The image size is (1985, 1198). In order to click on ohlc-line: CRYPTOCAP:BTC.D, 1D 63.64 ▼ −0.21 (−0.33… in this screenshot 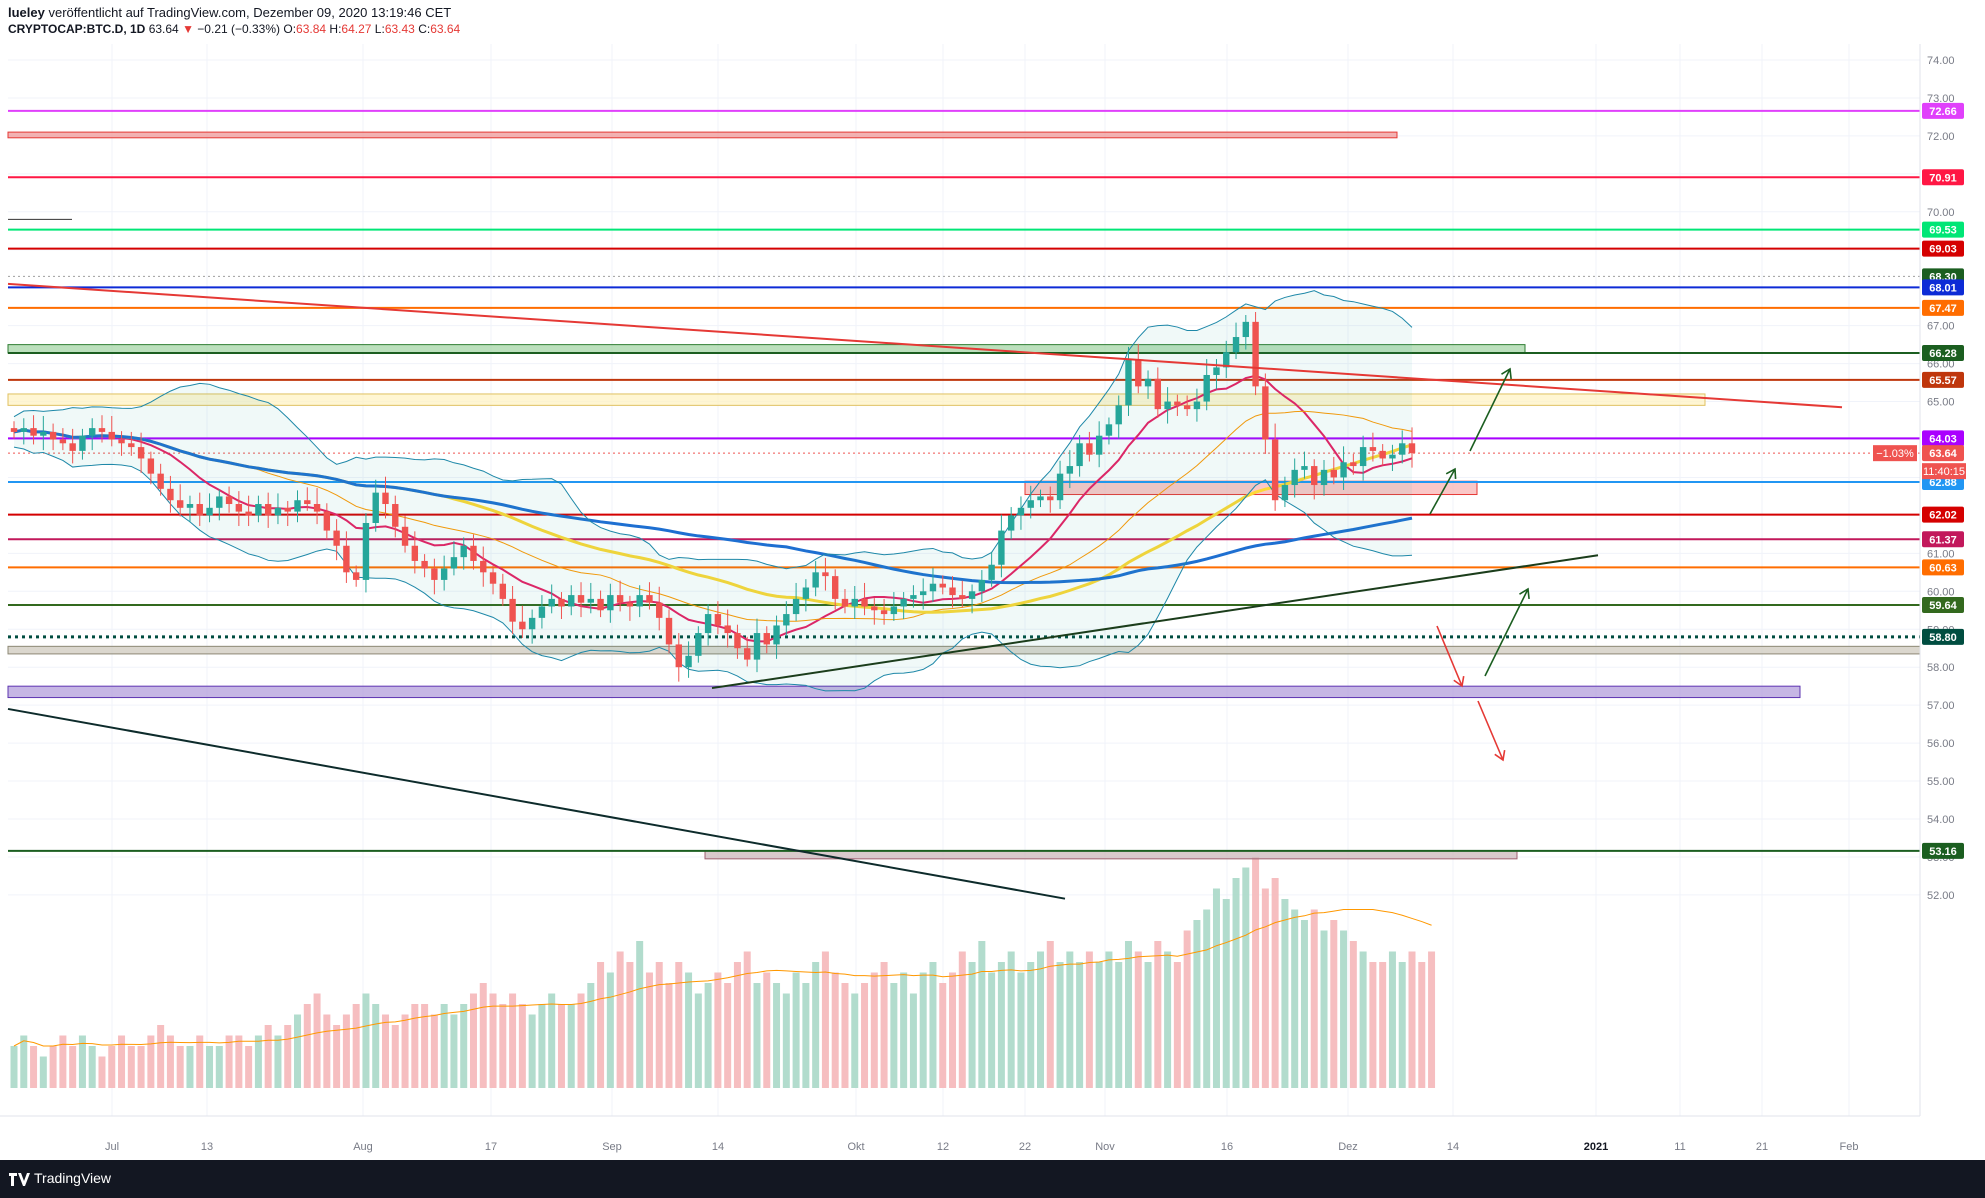, I will do `click(234, 29)`.